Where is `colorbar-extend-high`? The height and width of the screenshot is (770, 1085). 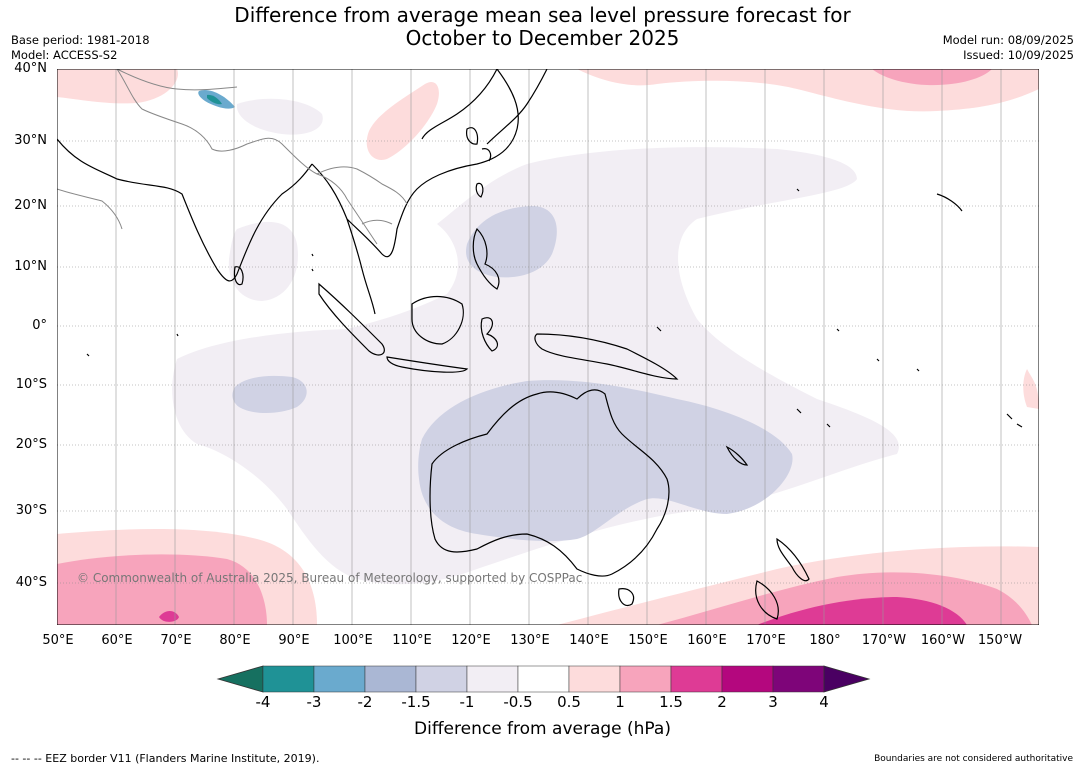 colorbar-extend-high is located at coordinates (847, 679).